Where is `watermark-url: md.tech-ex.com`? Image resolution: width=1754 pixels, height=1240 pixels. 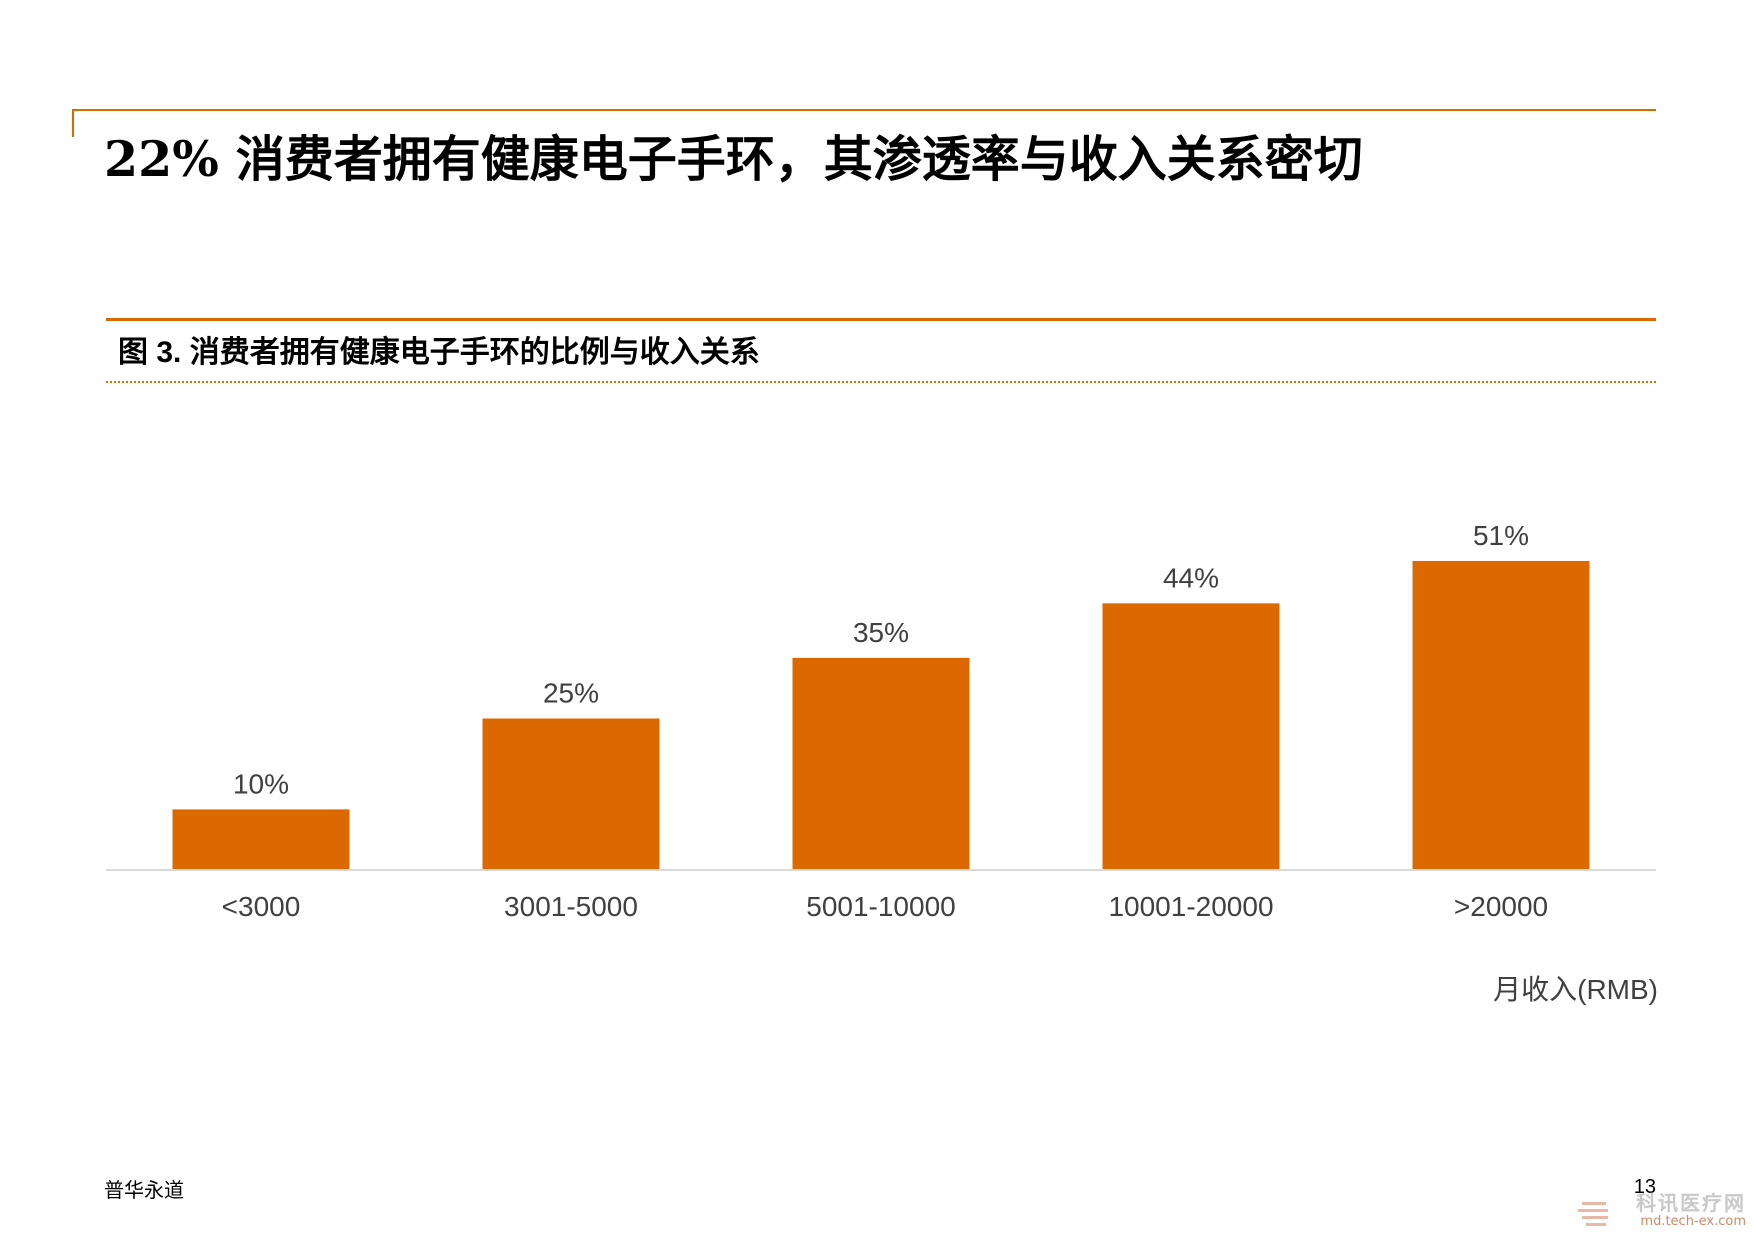
watermark-url: md.tech-ex.com is located at coordinates (1693, 1221).